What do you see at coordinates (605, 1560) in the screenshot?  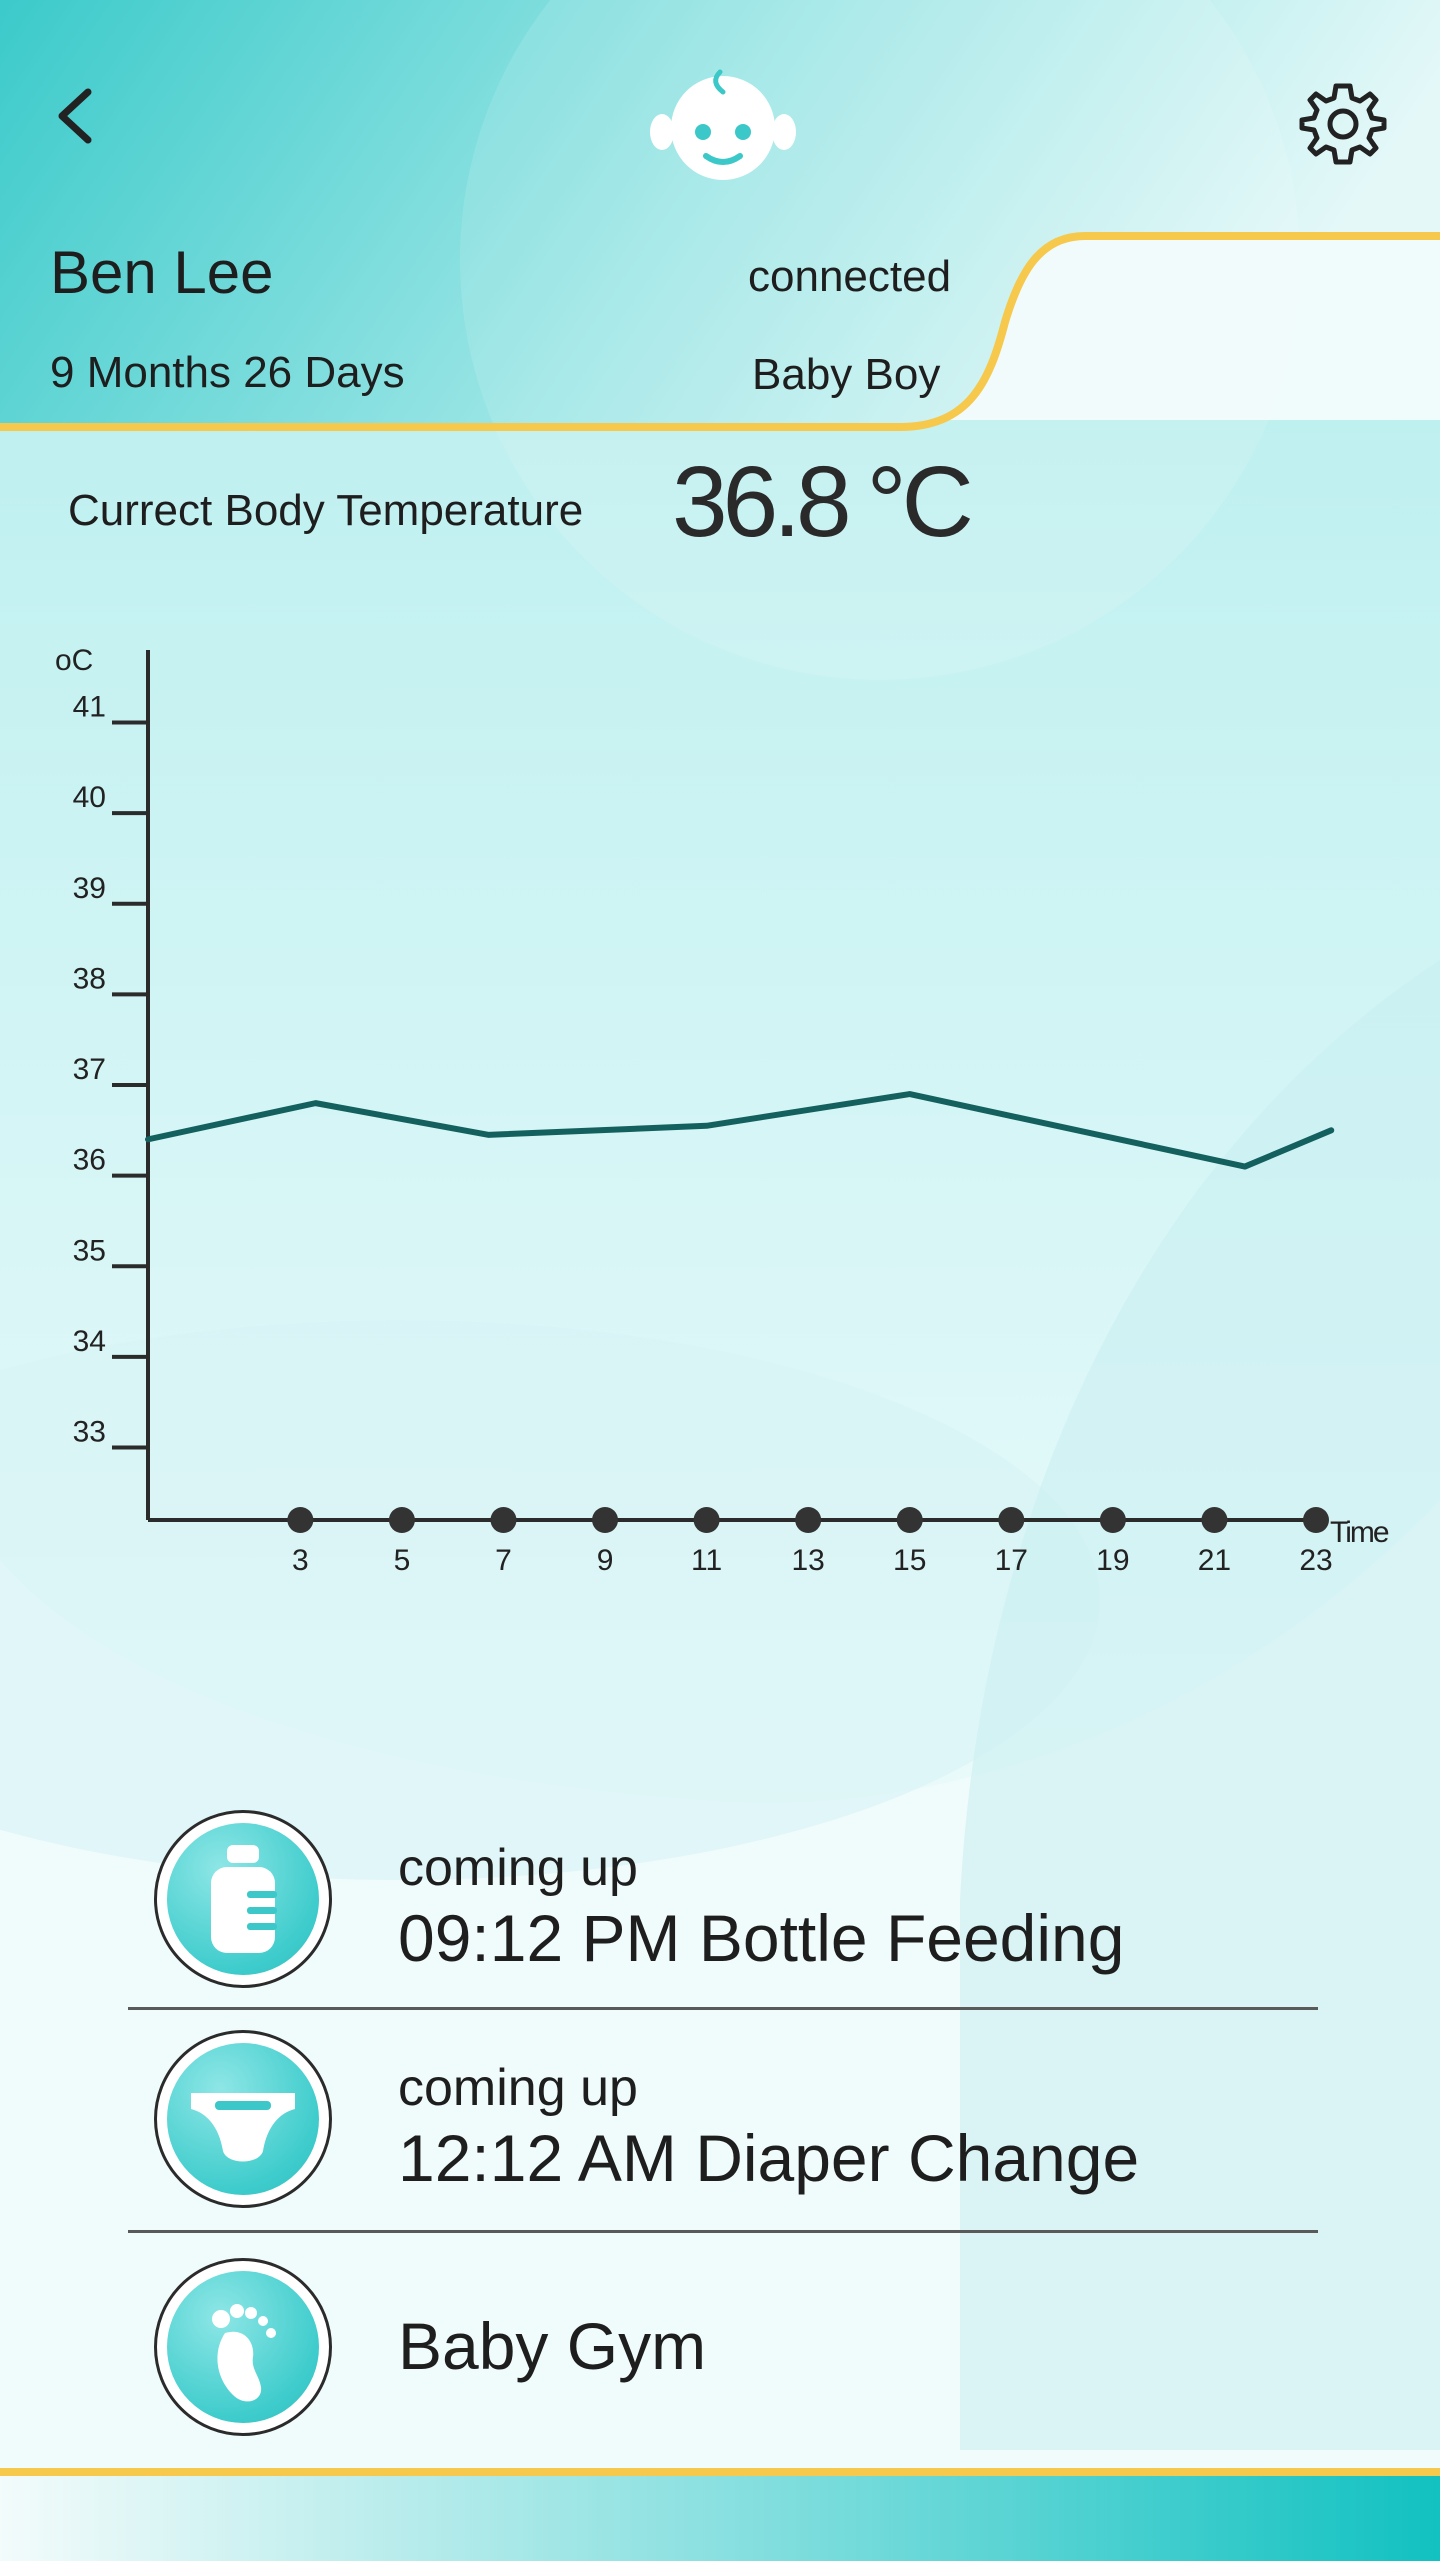 I see `x-tick-label: 9` at bounding box center [605, 1560].